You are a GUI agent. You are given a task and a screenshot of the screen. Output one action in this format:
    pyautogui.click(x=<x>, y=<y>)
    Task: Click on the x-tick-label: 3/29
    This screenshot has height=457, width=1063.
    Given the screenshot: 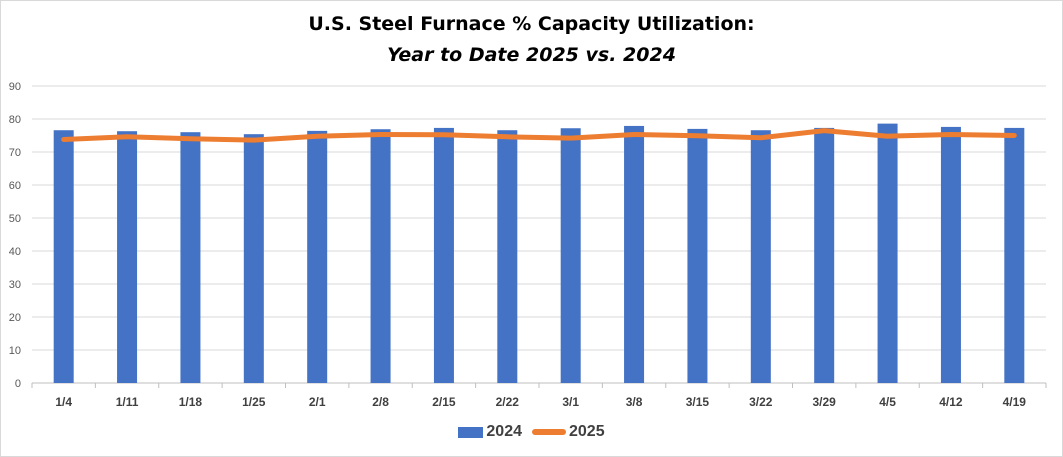 What is the action you would take?
    pyautogui.click(x=825, y=402)
    